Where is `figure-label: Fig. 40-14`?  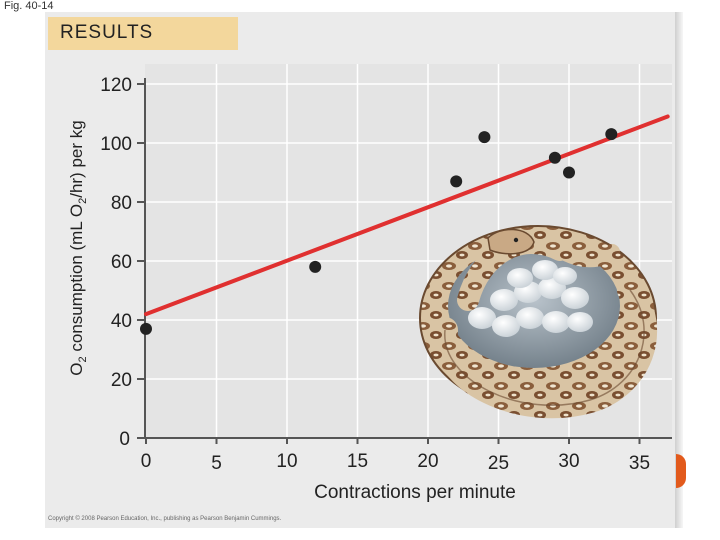 figure-label: Fig. 40-14 is located at coordinates (29, 6).